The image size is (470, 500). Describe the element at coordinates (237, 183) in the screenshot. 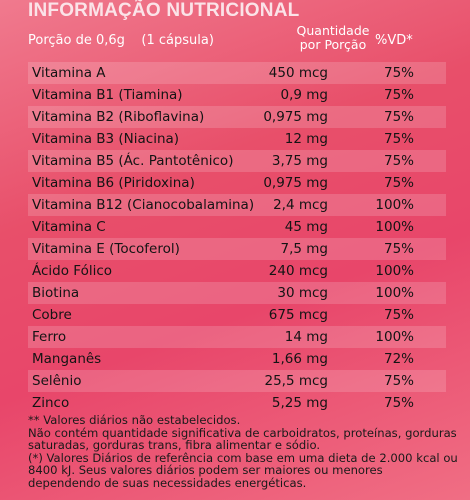

I see `table-row: Vitamina B6 (Piridoxina) 0,975 mg 75%` at that location.